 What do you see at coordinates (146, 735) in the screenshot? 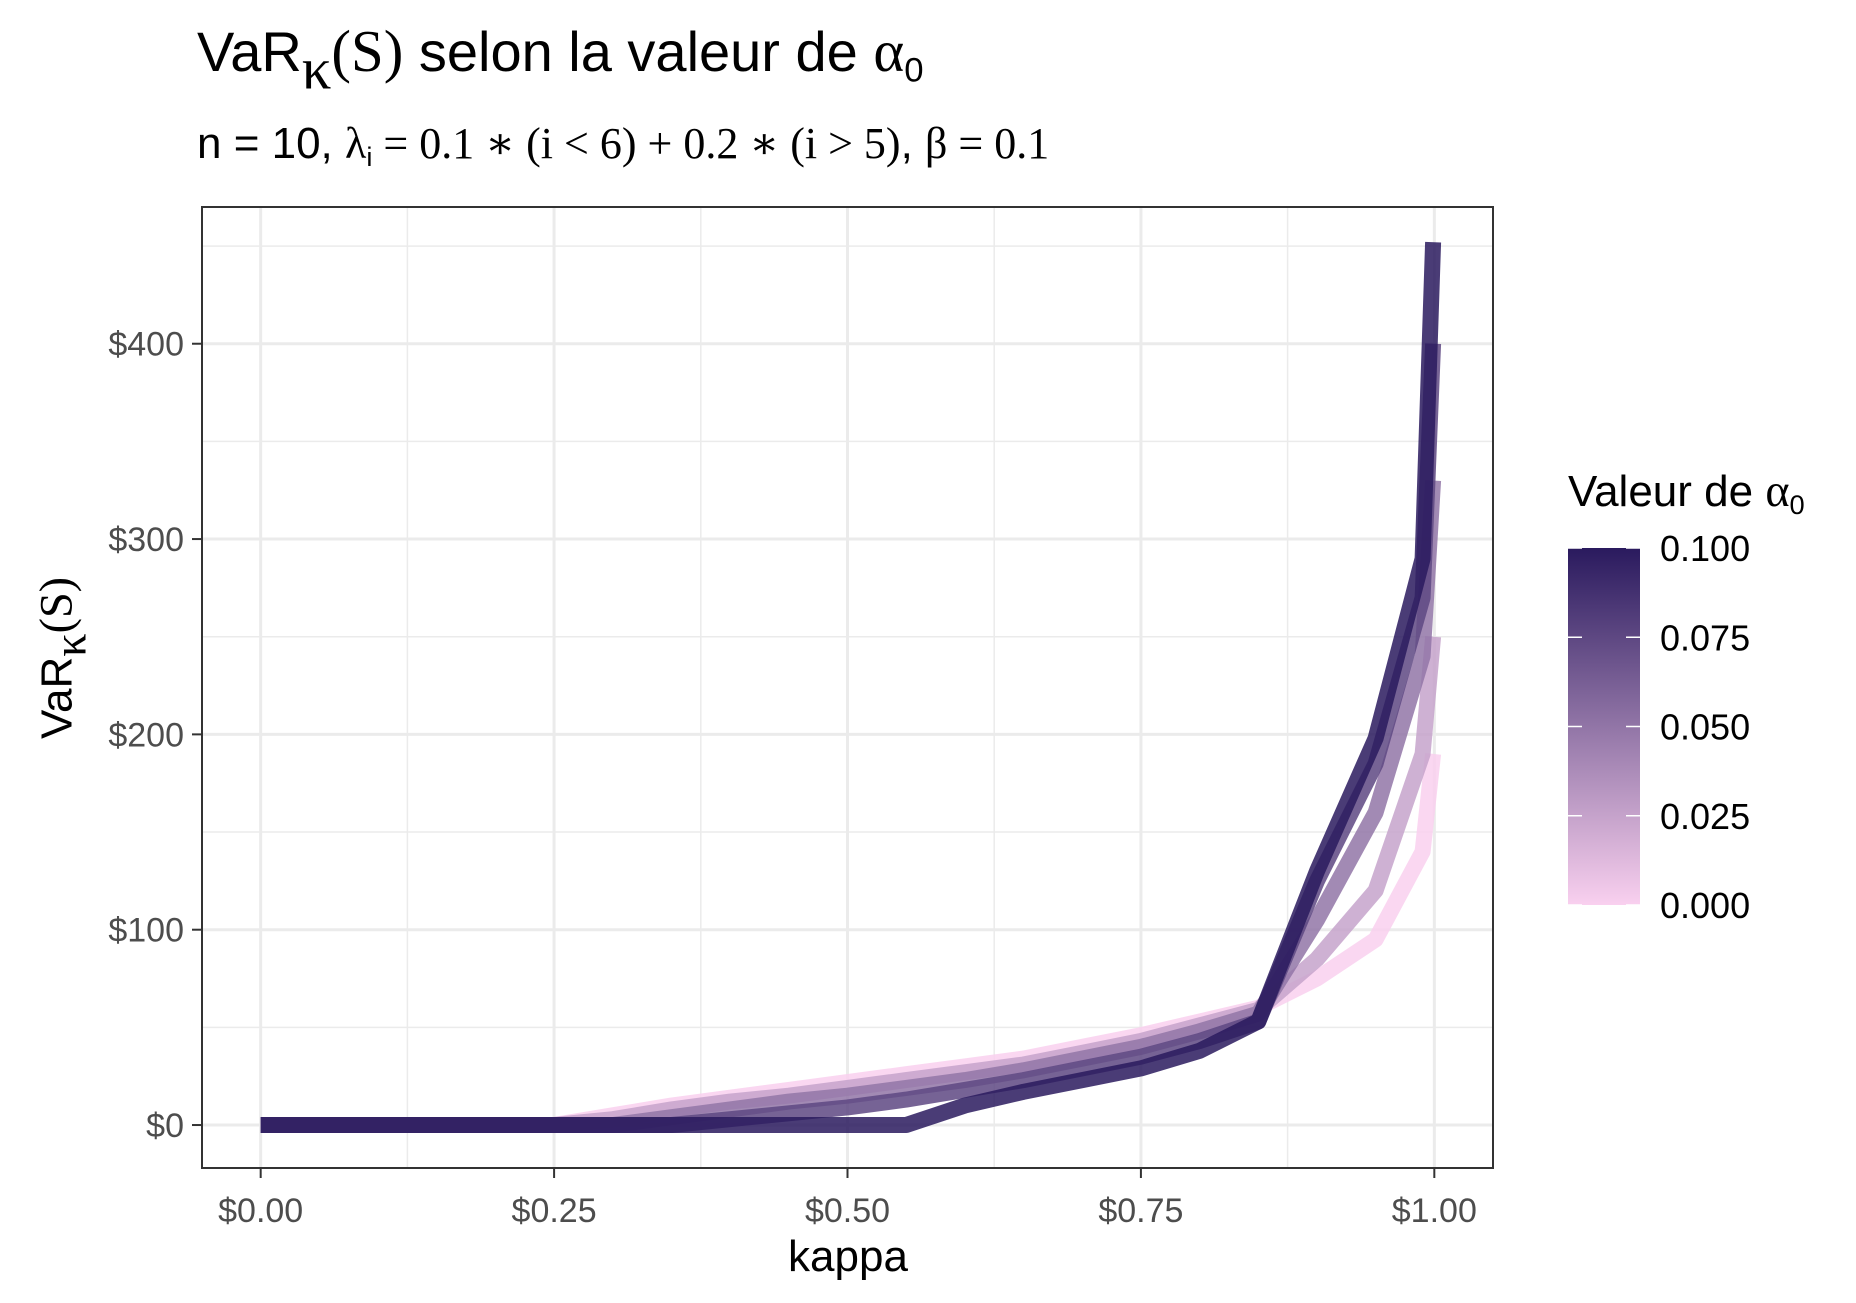
I see `y-tick-label: $200` at bounding box center [146, 735].